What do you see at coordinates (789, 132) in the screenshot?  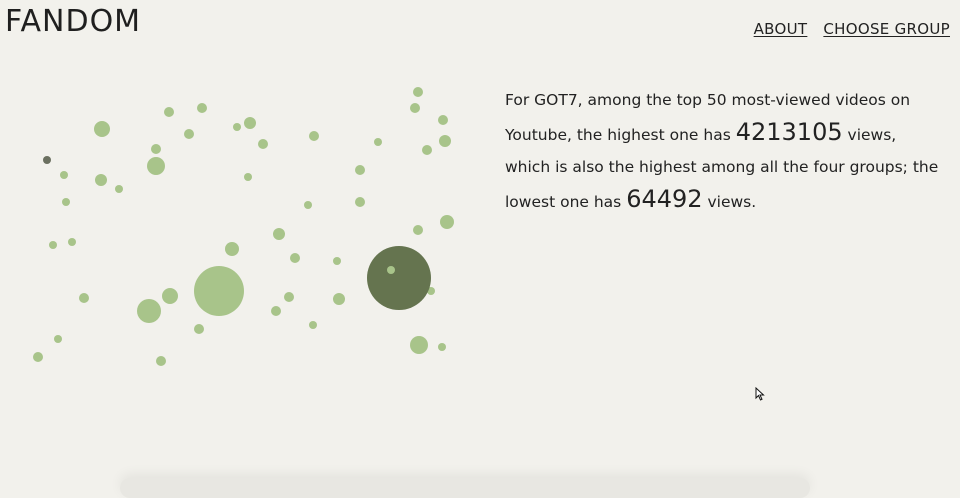 I see `highest-views-value: 4213105` at bounding box center [789, 132].